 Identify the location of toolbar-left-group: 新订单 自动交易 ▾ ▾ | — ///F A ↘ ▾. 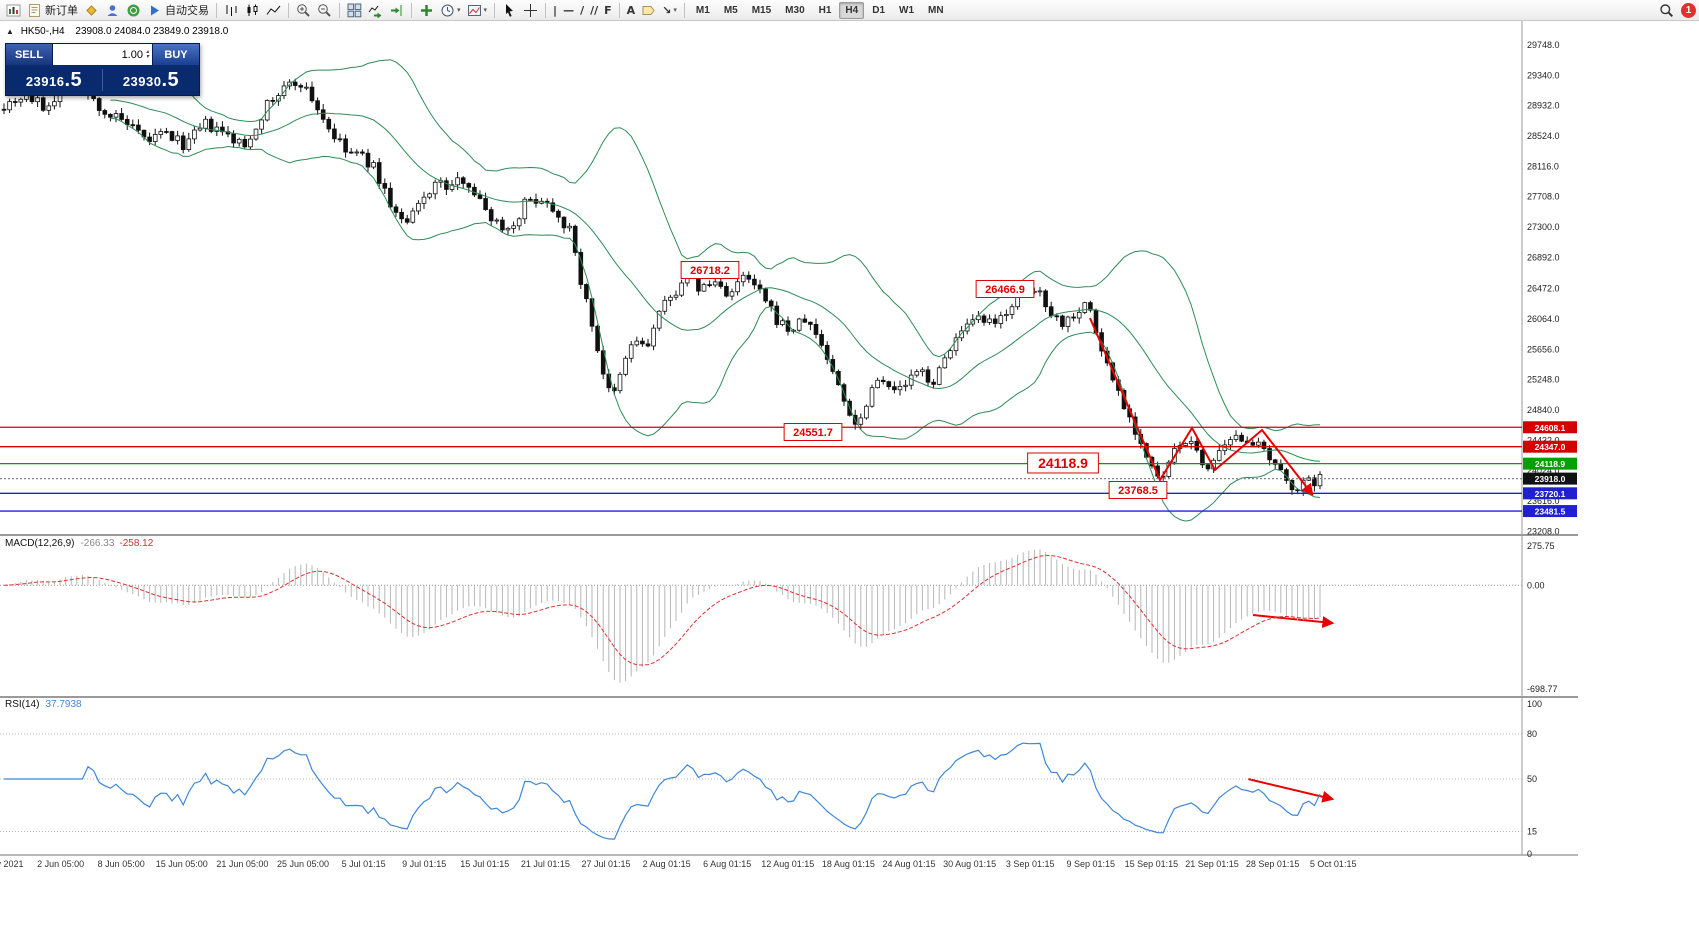
(346, 10).